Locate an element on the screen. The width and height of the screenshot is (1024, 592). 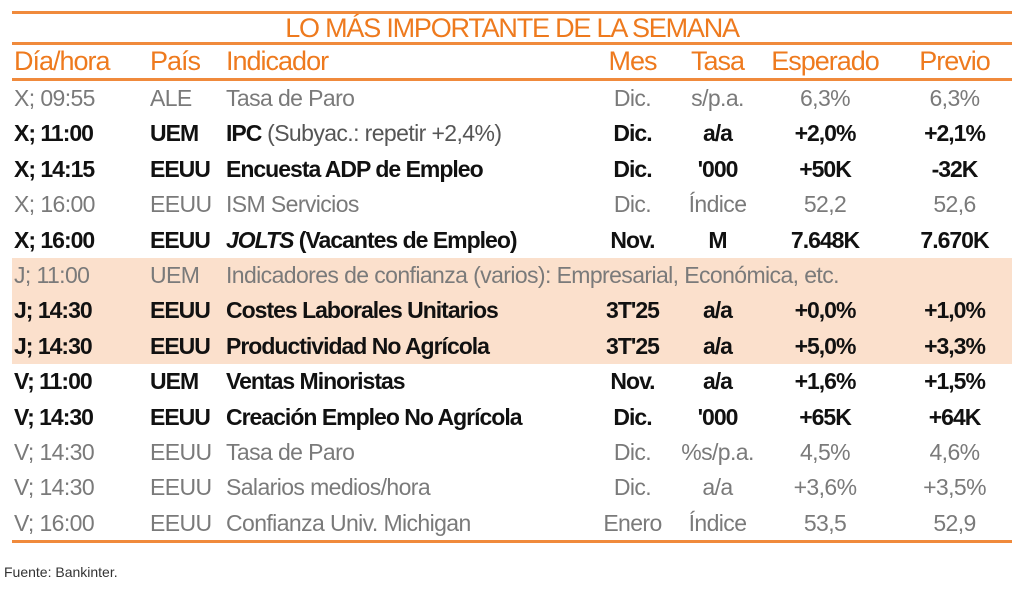
cell-previo: 7.670K is located at coordinates (954, 239).